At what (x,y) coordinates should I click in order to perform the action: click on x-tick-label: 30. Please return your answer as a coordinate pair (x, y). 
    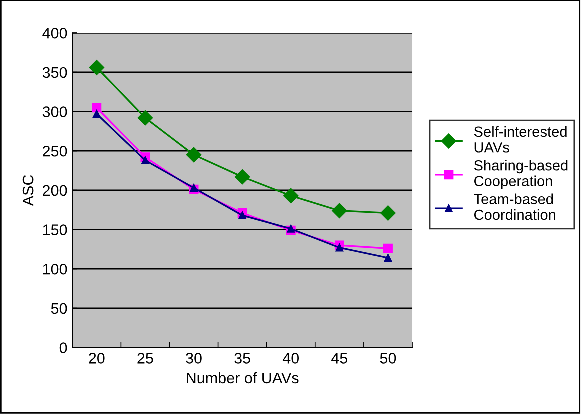
    Looking at the image, I should click on (194, 358).